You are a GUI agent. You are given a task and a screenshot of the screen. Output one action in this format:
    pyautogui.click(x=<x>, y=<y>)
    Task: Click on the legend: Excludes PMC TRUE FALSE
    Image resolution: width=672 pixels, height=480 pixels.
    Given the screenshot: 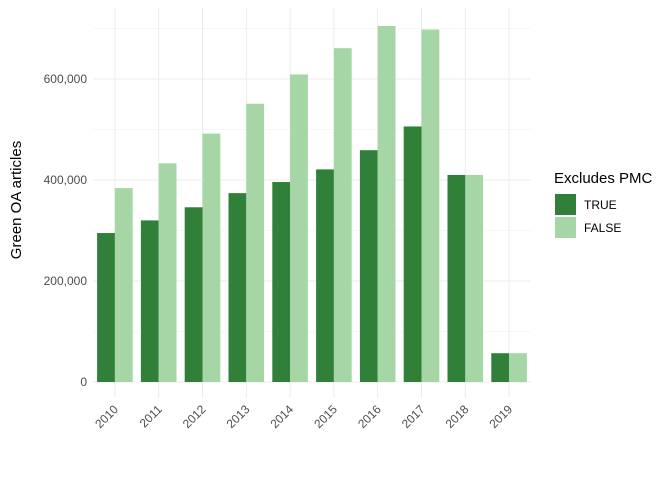 What is the action you would take?
    pyautogui.click(x=603, y=204)
    